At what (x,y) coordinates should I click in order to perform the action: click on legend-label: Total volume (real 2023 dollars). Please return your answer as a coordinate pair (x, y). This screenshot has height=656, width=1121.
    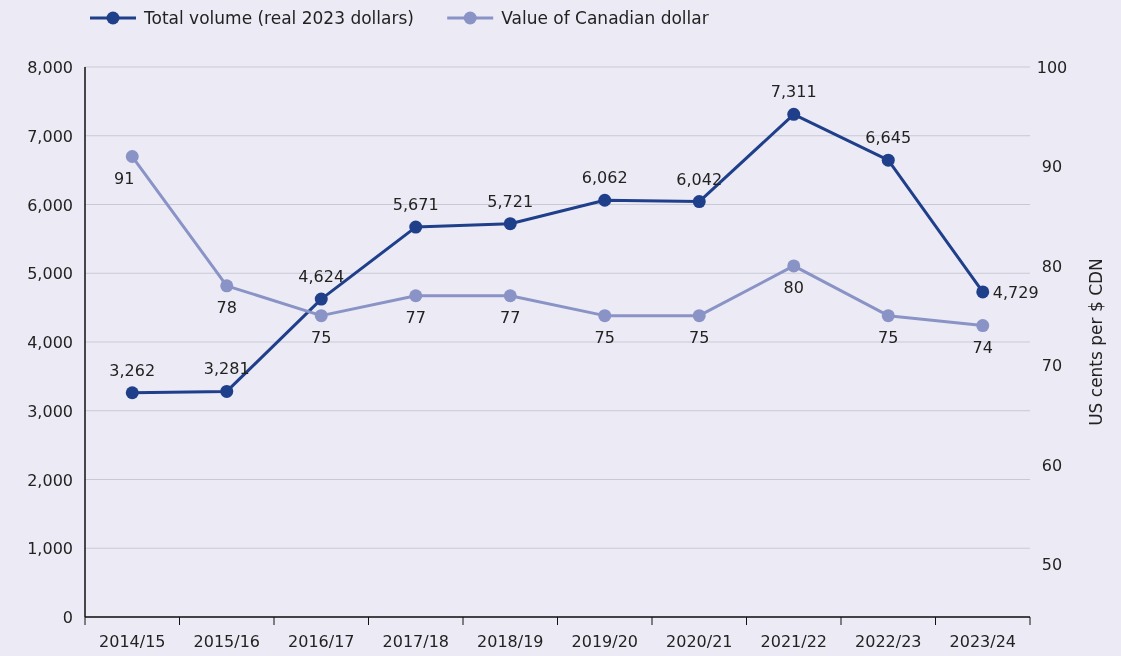
    Looking at the image, I should click on (278, 18).